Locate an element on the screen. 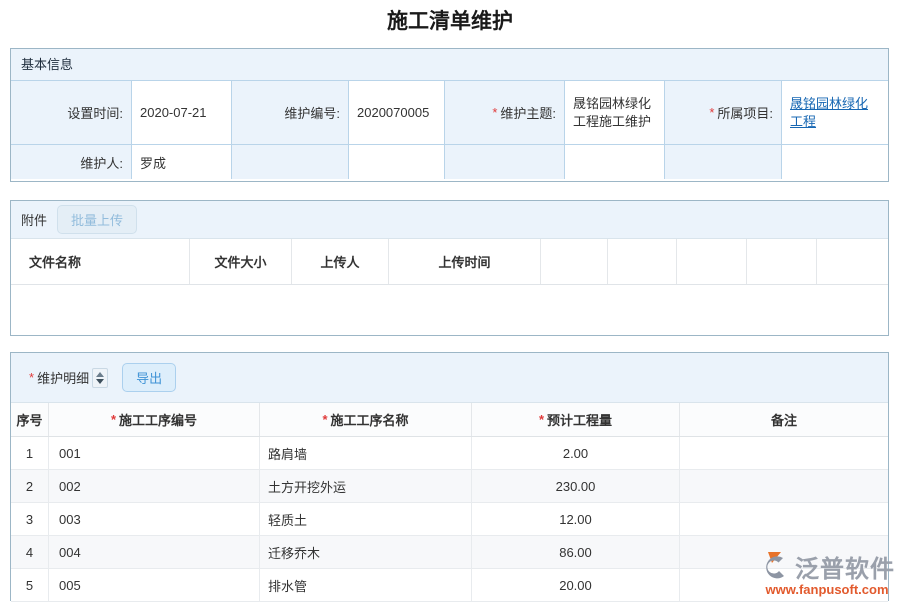  basic-info-section-title: 基本信息 is located at coordinates (449, 65).